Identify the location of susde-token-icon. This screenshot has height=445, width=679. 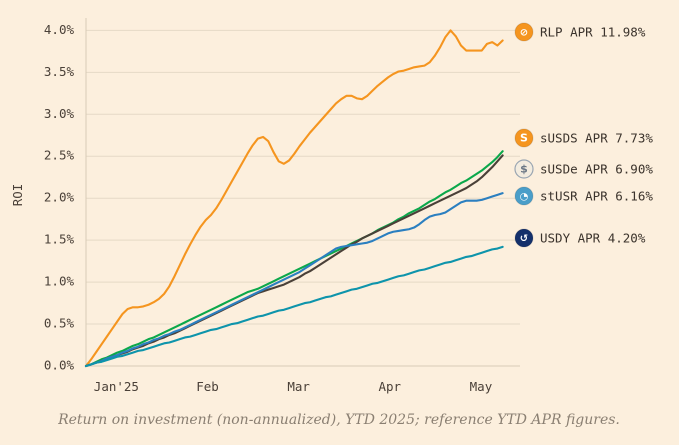
(524, 169).